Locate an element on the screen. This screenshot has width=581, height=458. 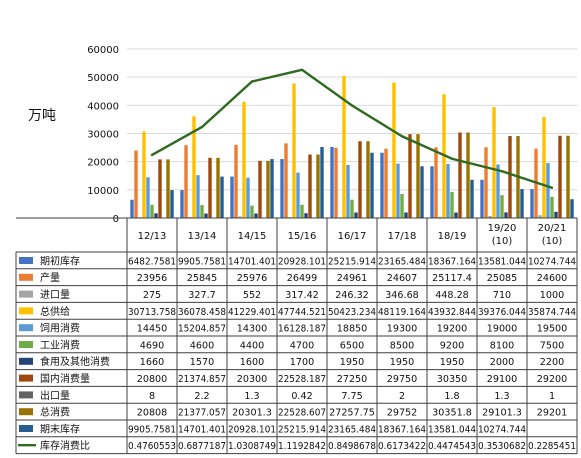
data-label: 25085 is located at coordinates (502, 278).